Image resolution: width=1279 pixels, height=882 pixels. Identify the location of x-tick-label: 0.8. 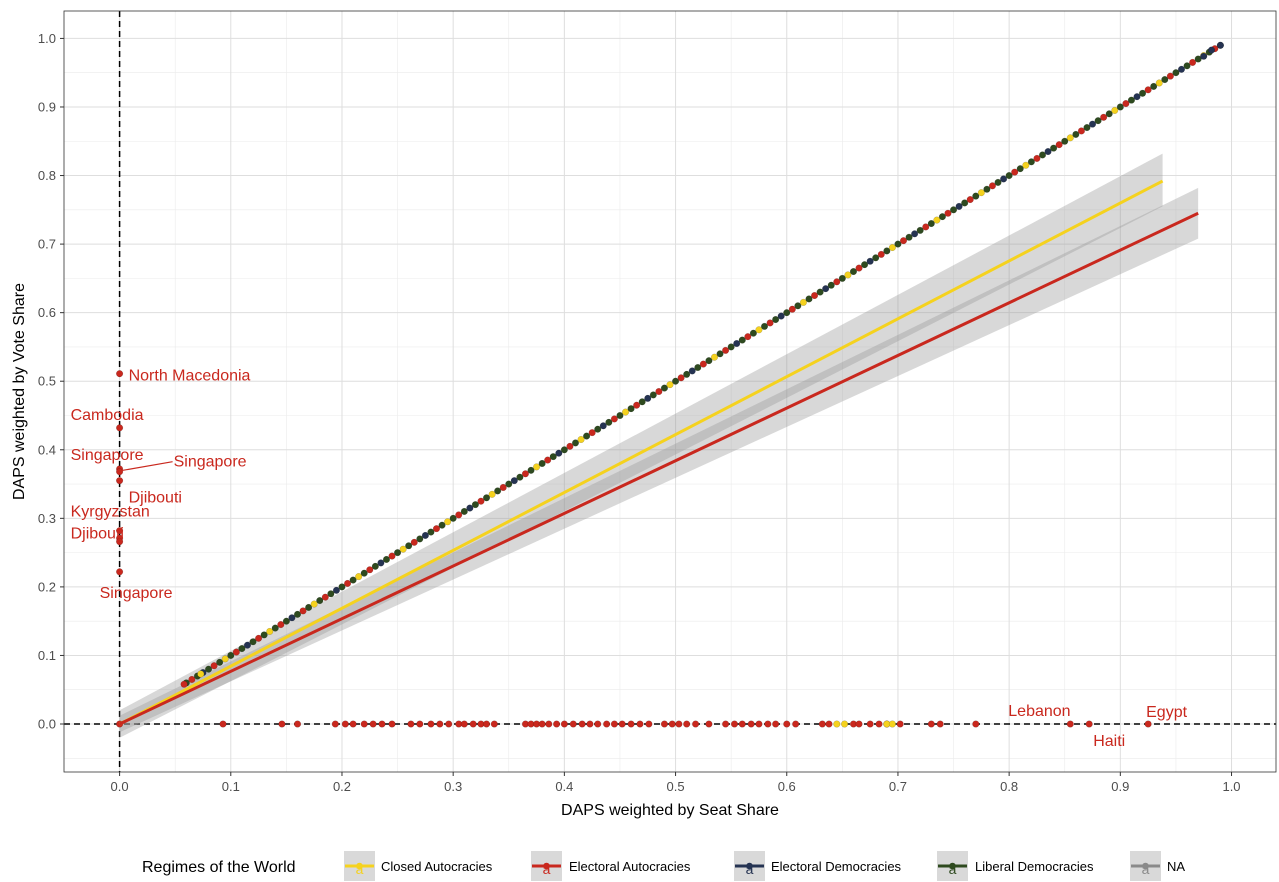
(1009, 786).